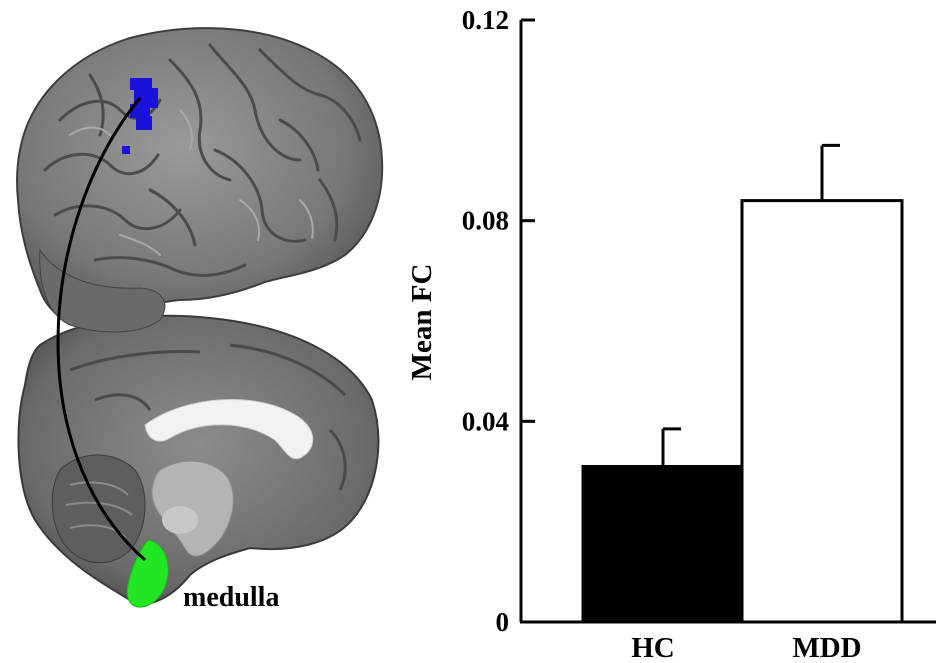 The image size is (936, 663). What do you see at coordinates (746, 647) in the screenshot?
I see `x-axis-categories: HC MDD` at bounding box center [746, 647].